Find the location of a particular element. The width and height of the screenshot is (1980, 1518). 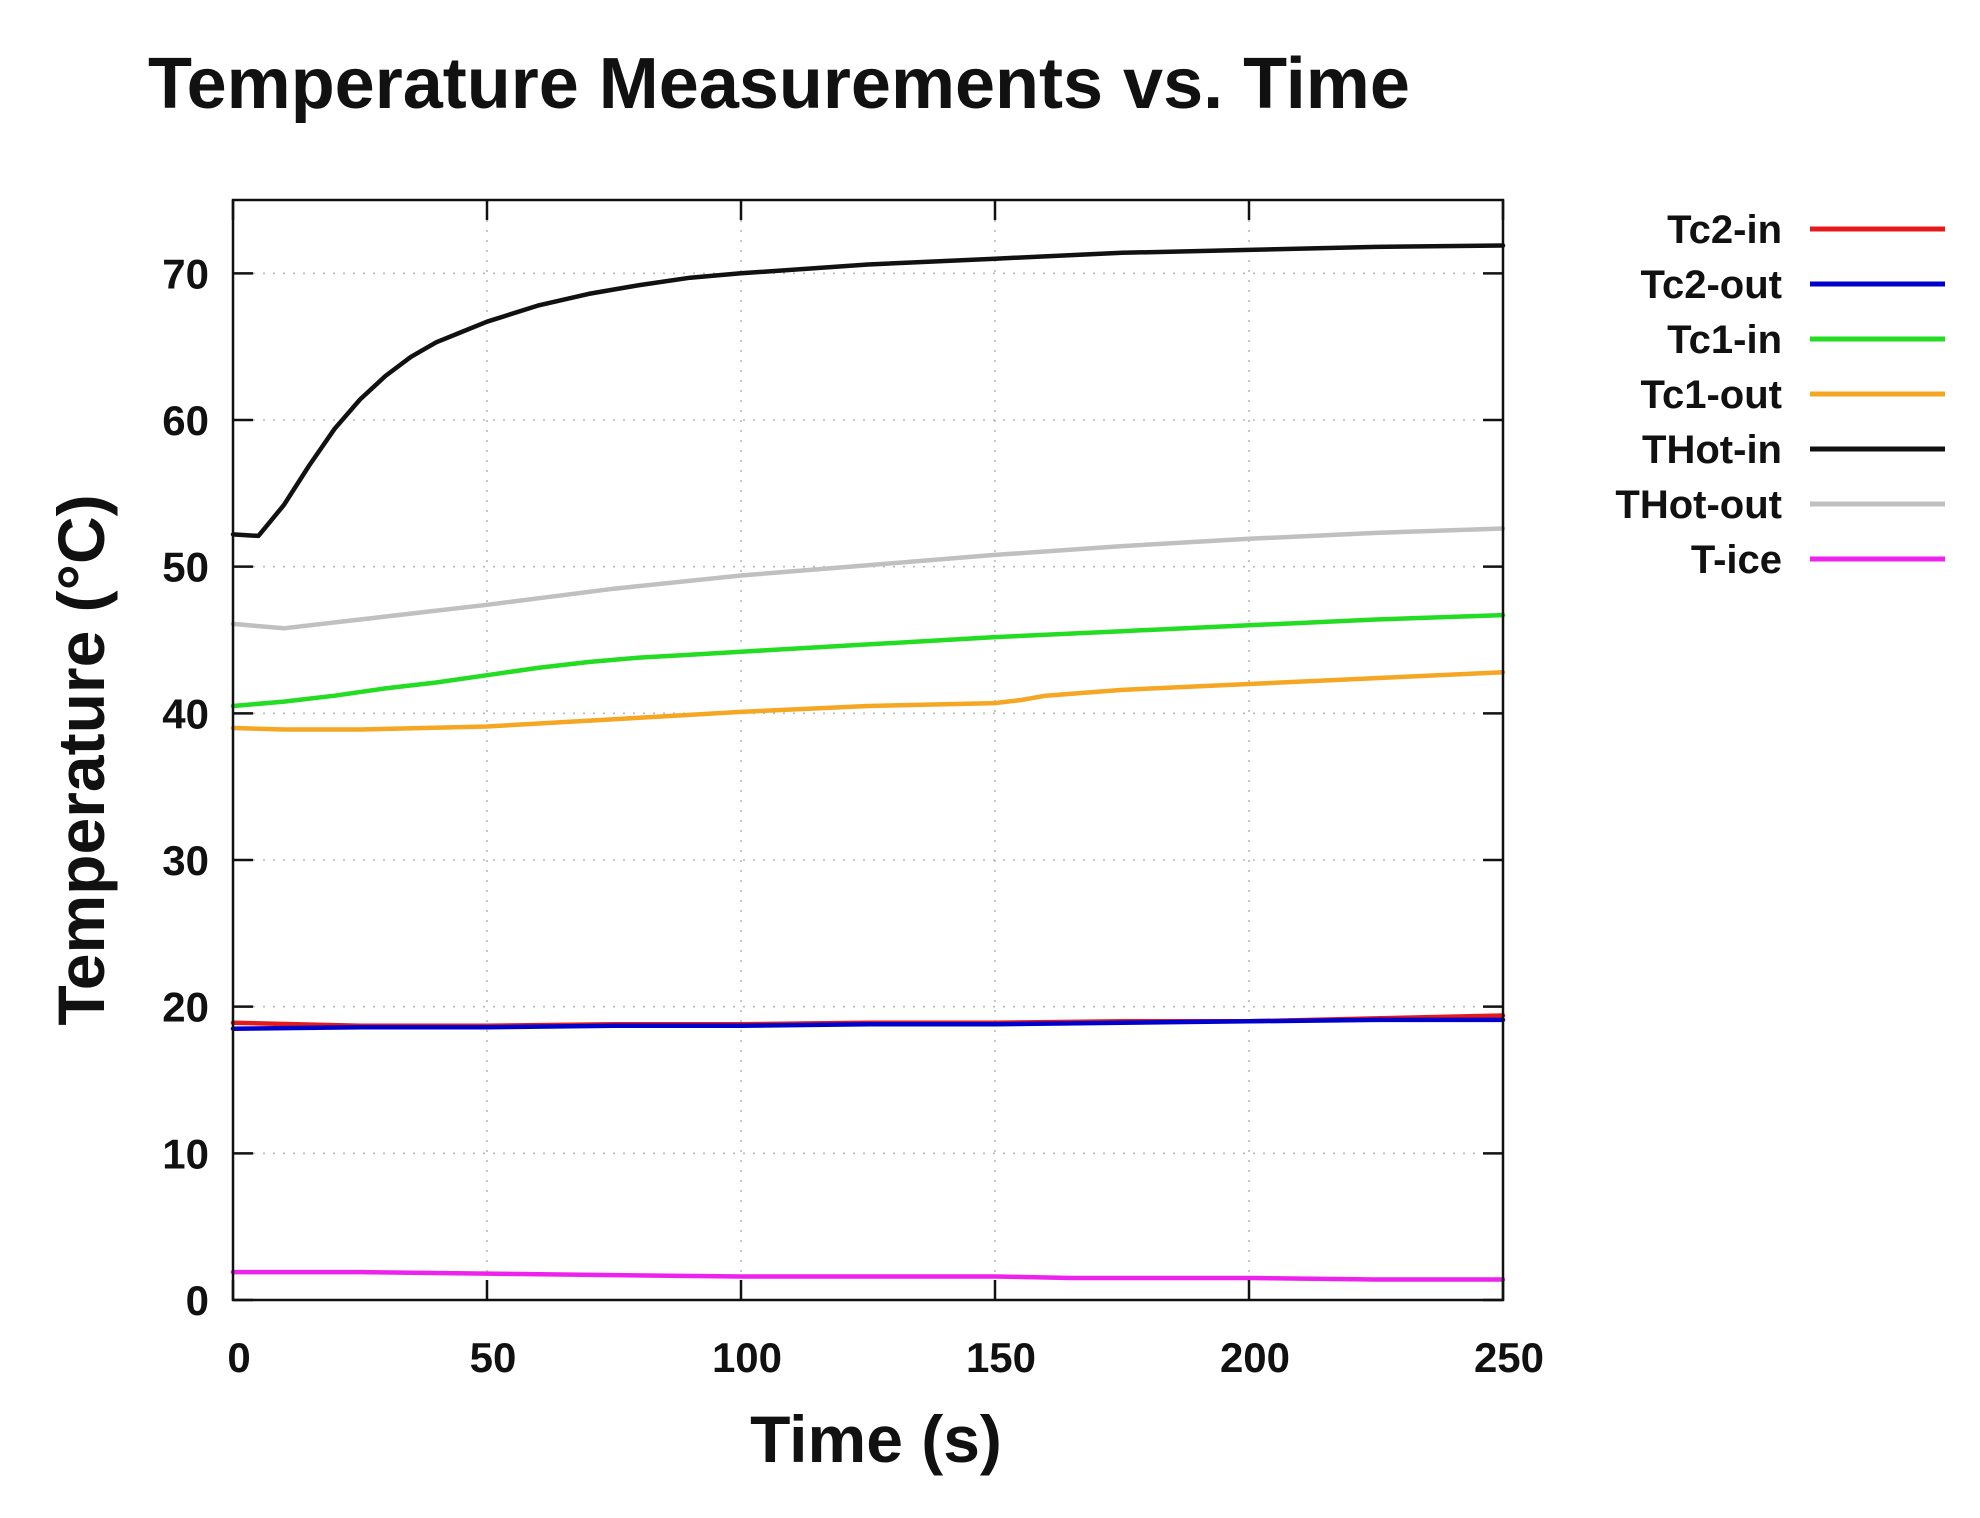

x-tick-label: 0 is located at coordinates (238, 1357).